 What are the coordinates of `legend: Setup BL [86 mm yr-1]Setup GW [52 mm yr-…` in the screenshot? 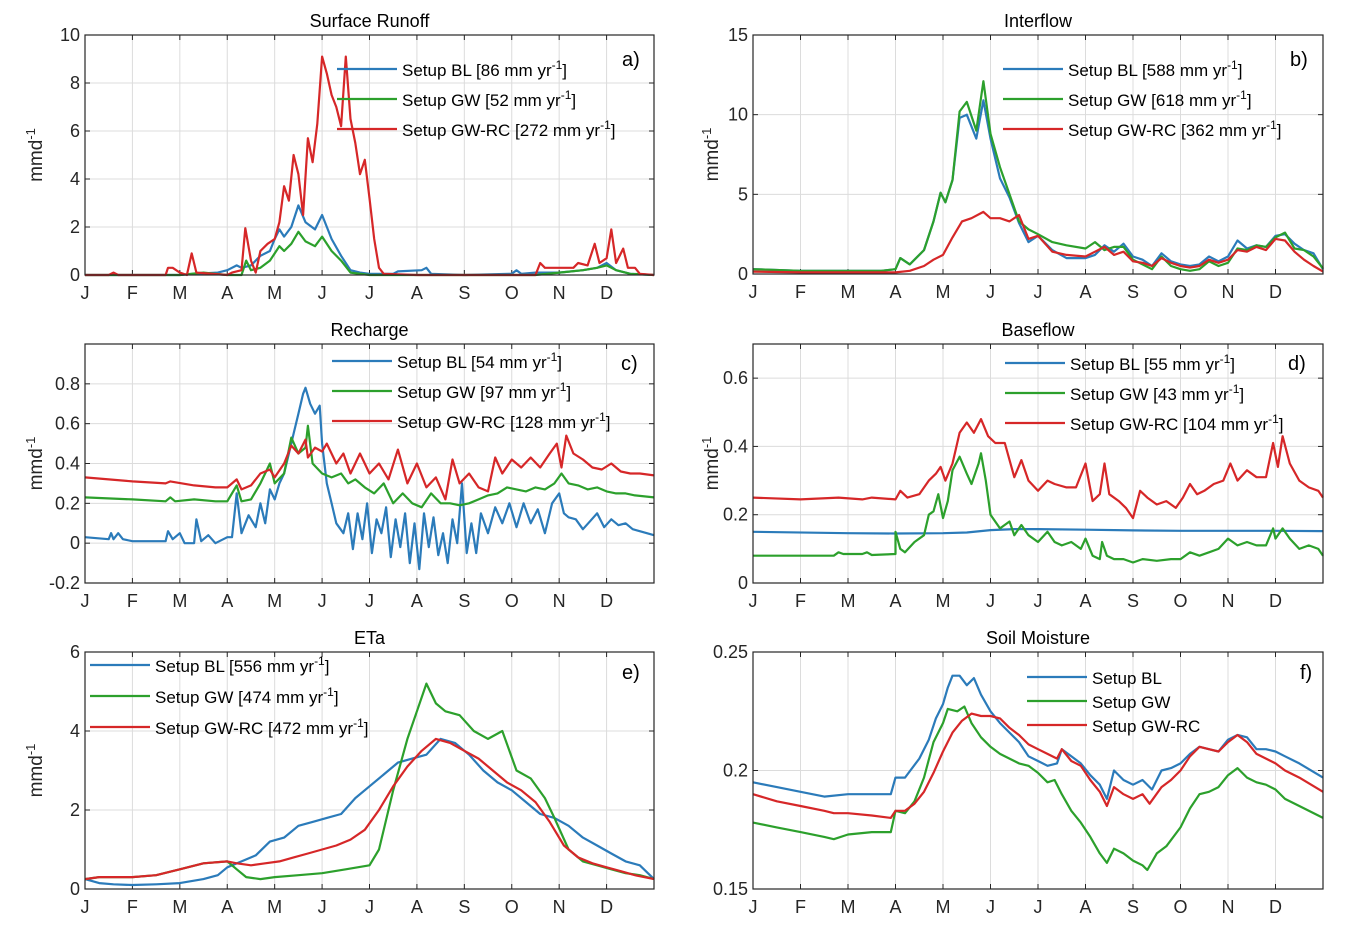 It's located at (476, 99).